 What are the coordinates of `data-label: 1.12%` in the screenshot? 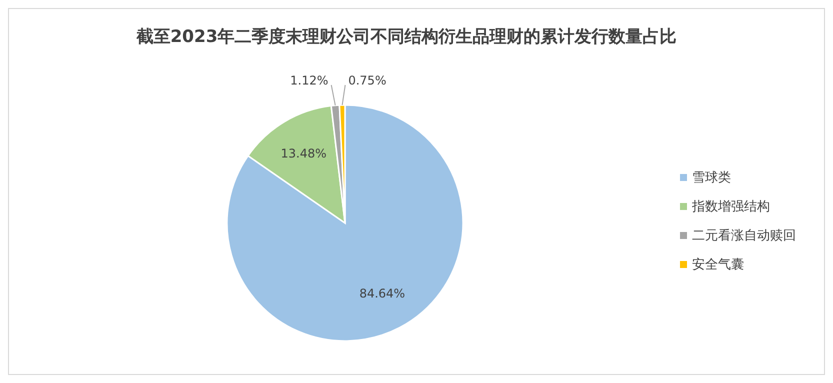 It's located at (309, 80).